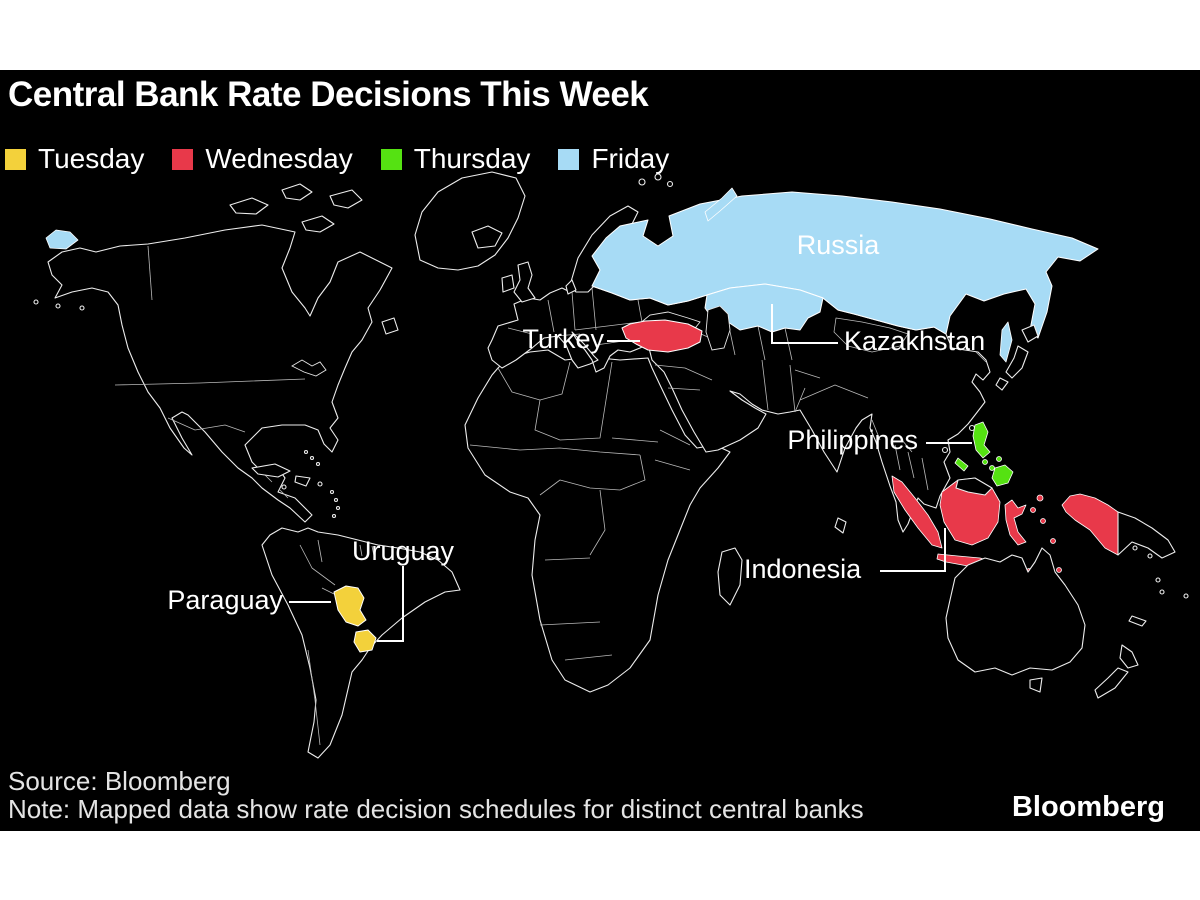 The height and width of the screenshot is (900, 1200). Describe the element at coordinates (271, 470) in the screenshot. I see `cuba` at that location.